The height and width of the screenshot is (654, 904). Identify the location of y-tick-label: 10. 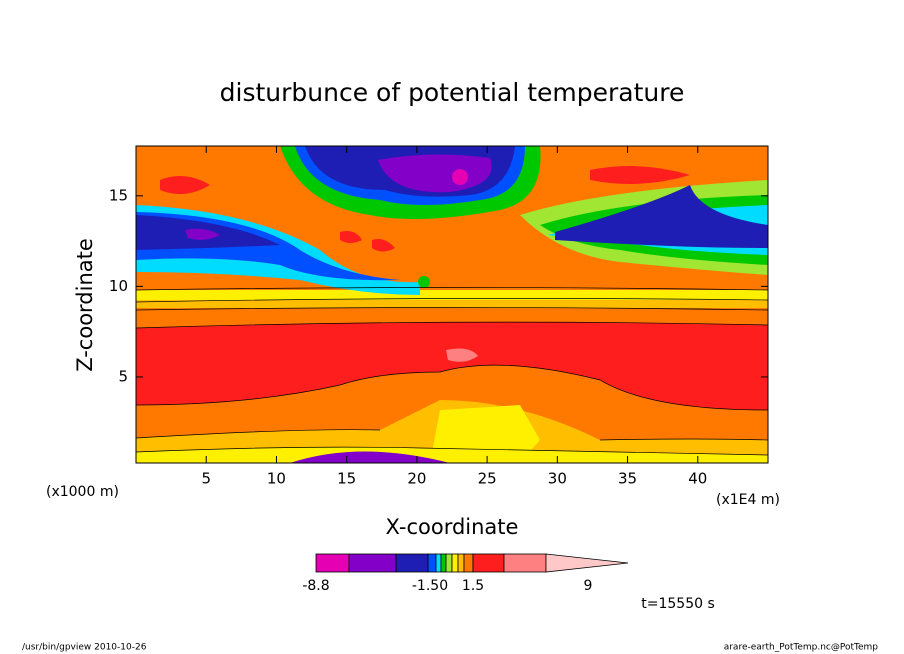
(118, 286).